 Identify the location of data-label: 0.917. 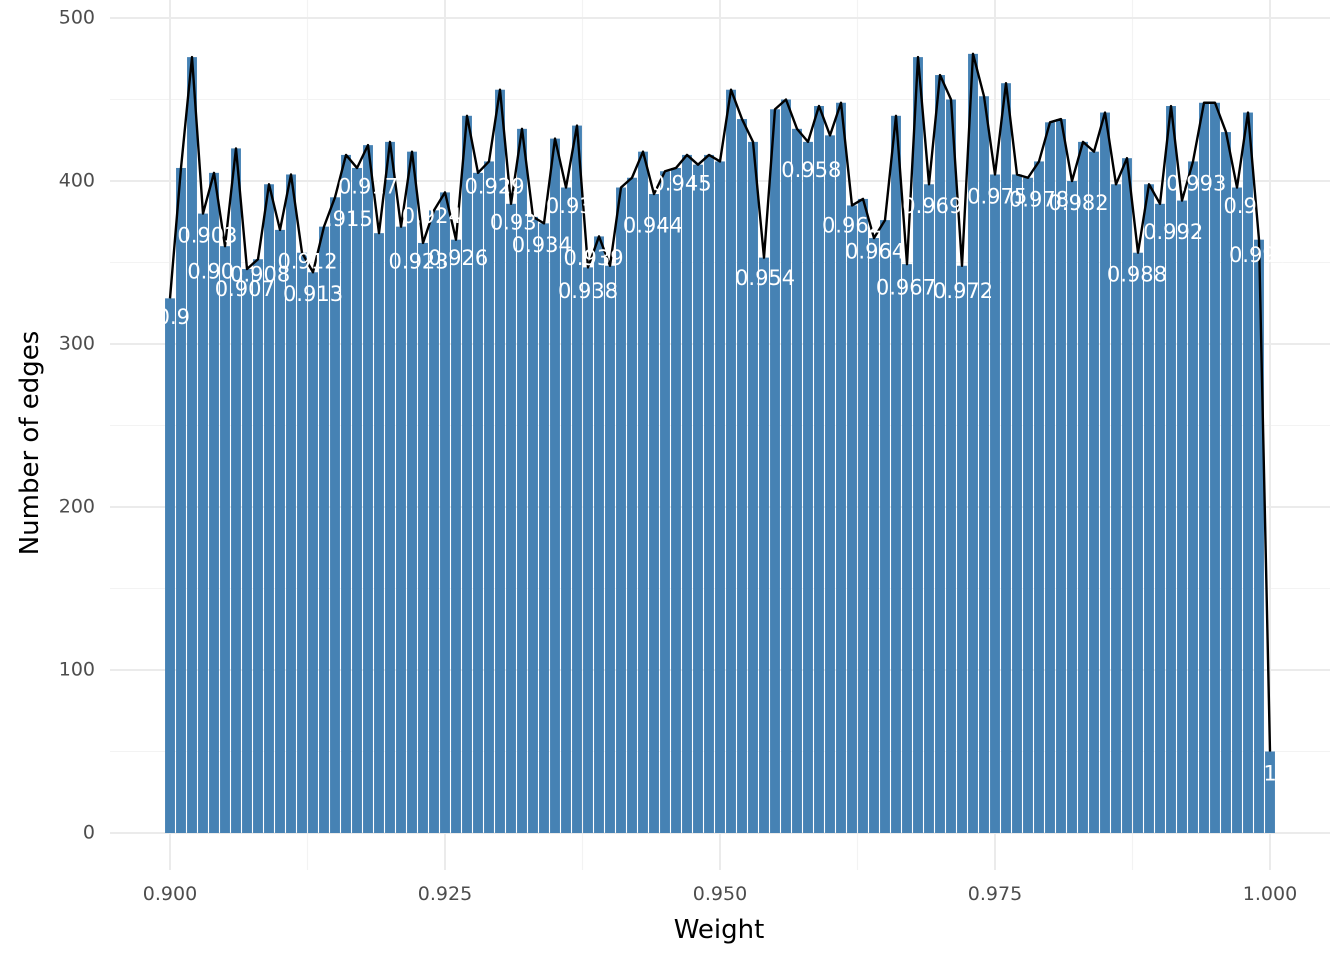
(368, 187).